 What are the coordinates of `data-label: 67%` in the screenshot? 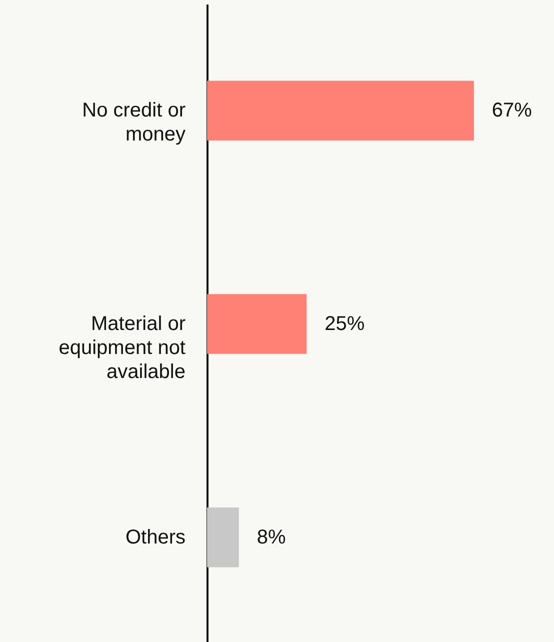 It's located at (512, 111).